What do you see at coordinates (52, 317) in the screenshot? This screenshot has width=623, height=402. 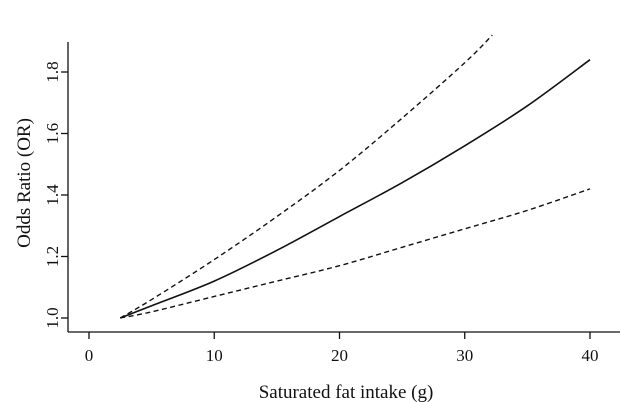 I see `y-tick-label: 1.0` at bounding box center [52, 317].